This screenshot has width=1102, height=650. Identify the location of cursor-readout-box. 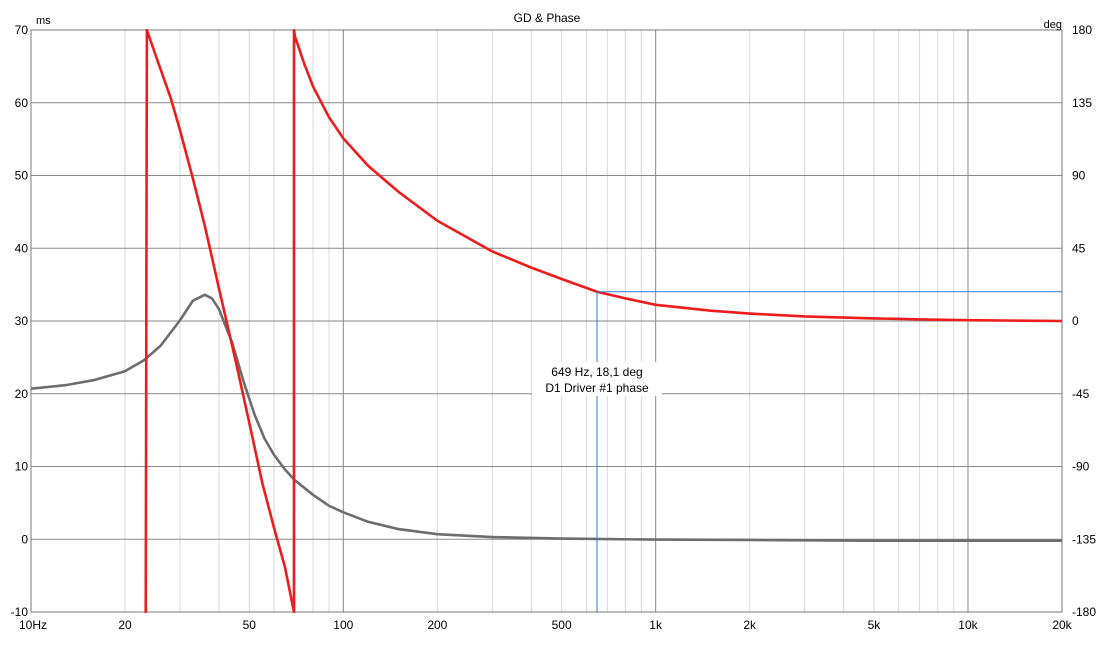
(597, 379).